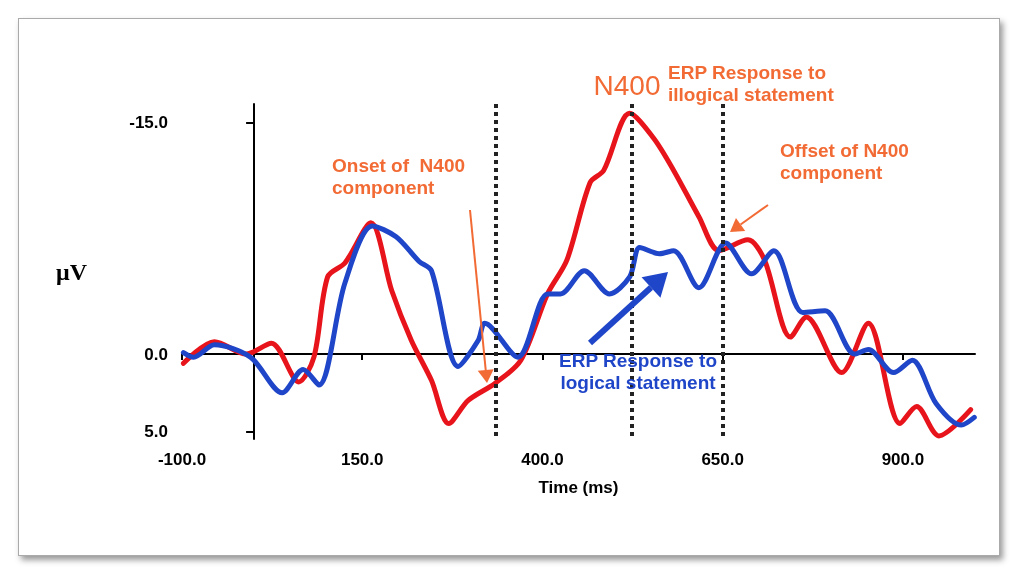 The height and width of the screenshot is (576, 1017). I want to click on annotation: Onset of N400 component, so click(399, 177).